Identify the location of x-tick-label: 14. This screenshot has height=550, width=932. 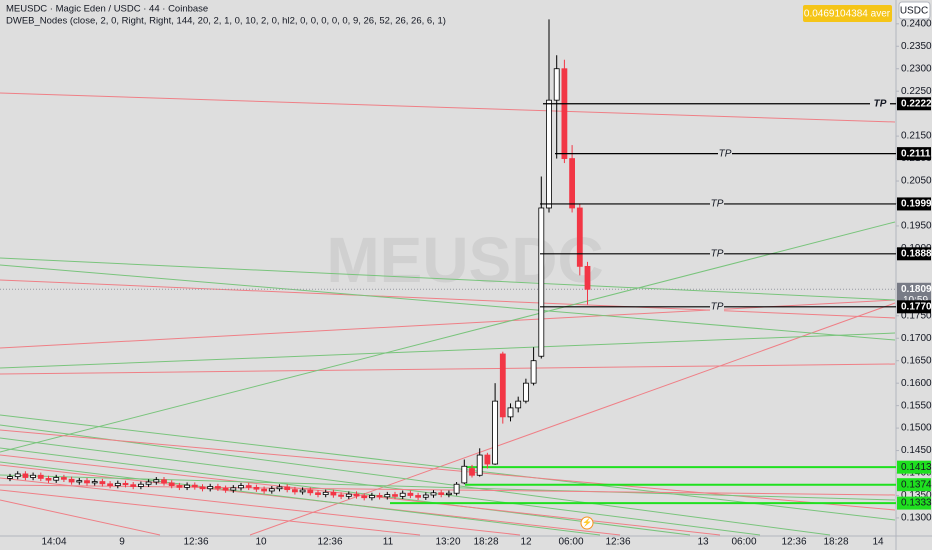
(878, 542).